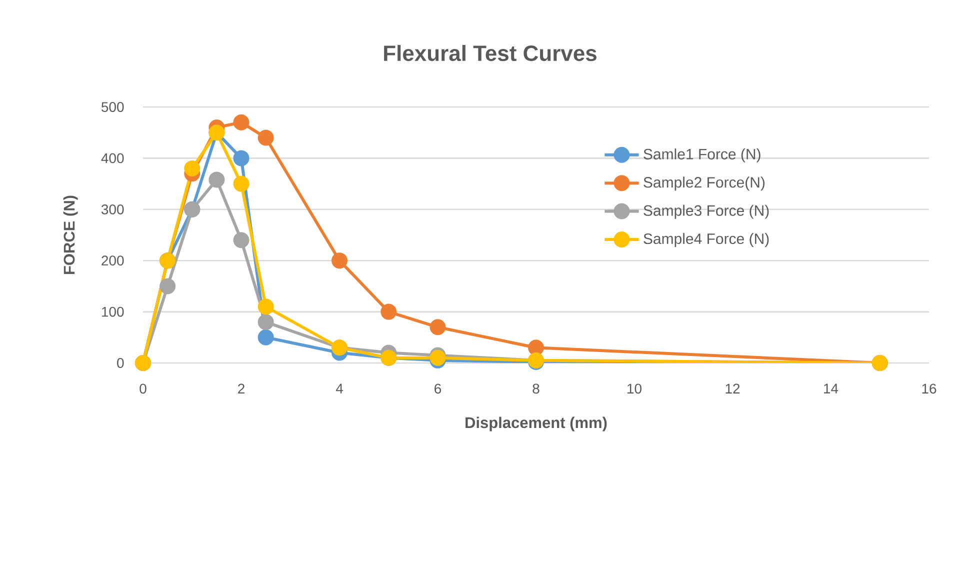  Describe the element at coordinates (490, 53) in the screenshot. I see `chart-title: Flexural Test Curves` at that location.